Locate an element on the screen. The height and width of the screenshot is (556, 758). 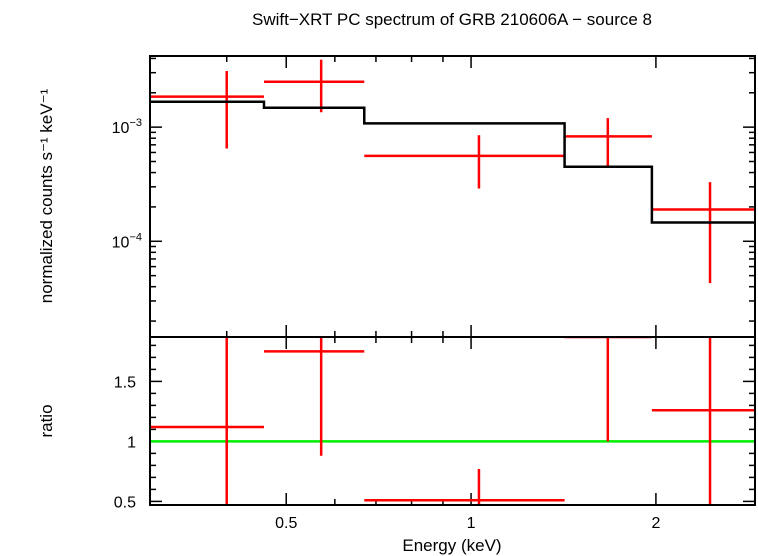
spectrum-y-tick-label: 10⁻⁴ is located at coordinates (127, 241).